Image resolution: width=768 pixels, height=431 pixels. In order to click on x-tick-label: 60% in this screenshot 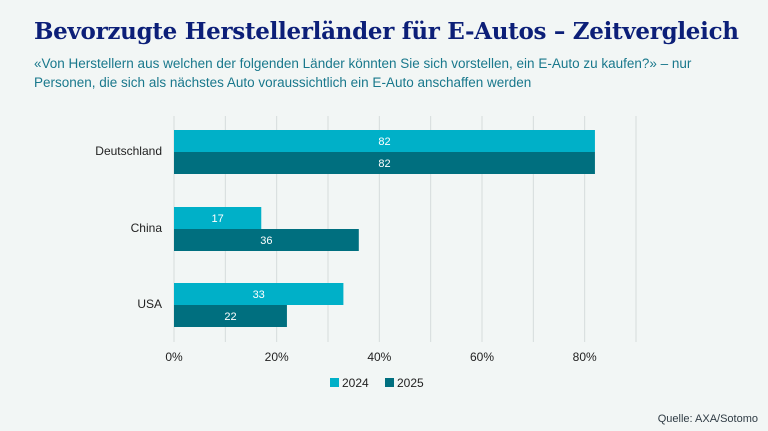, I will do `click(482, 357)`.